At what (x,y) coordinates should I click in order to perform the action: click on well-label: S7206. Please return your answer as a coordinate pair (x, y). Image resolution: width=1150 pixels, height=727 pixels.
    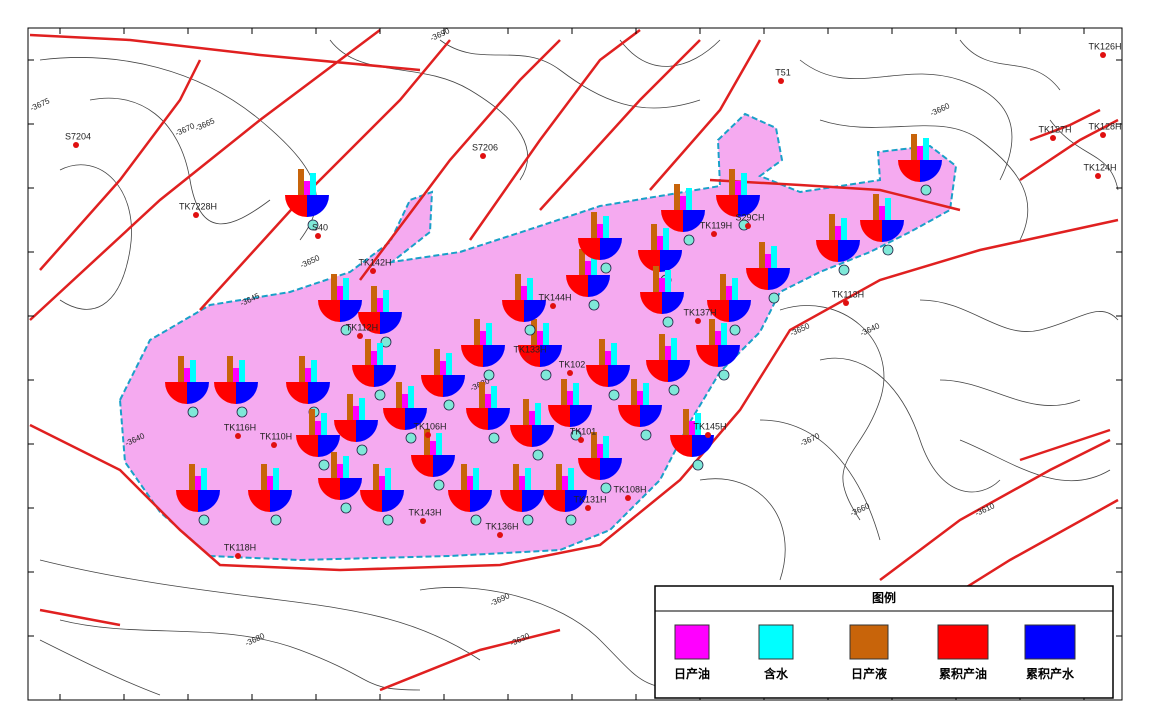
    Looking at the image, I should click on (485, 147).